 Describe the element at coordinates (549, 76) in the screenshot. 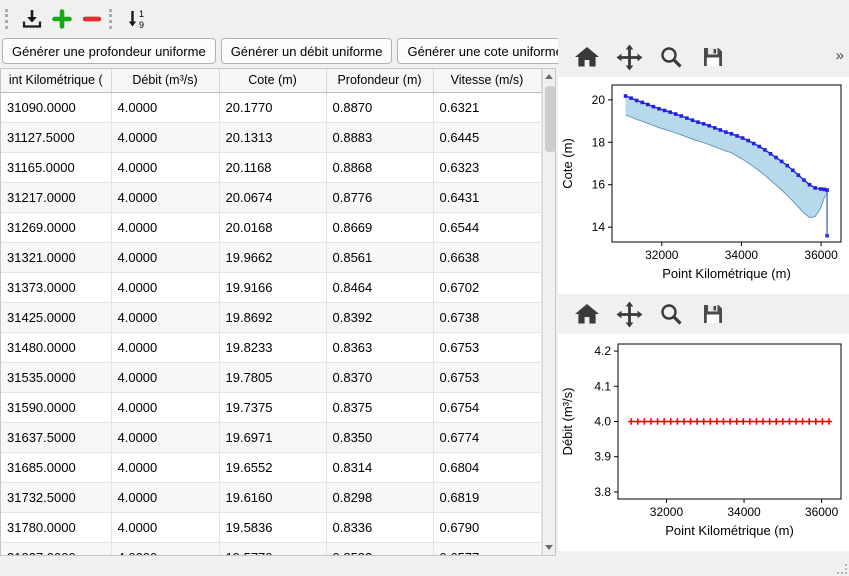

I see `scroll-up-button` at that location.